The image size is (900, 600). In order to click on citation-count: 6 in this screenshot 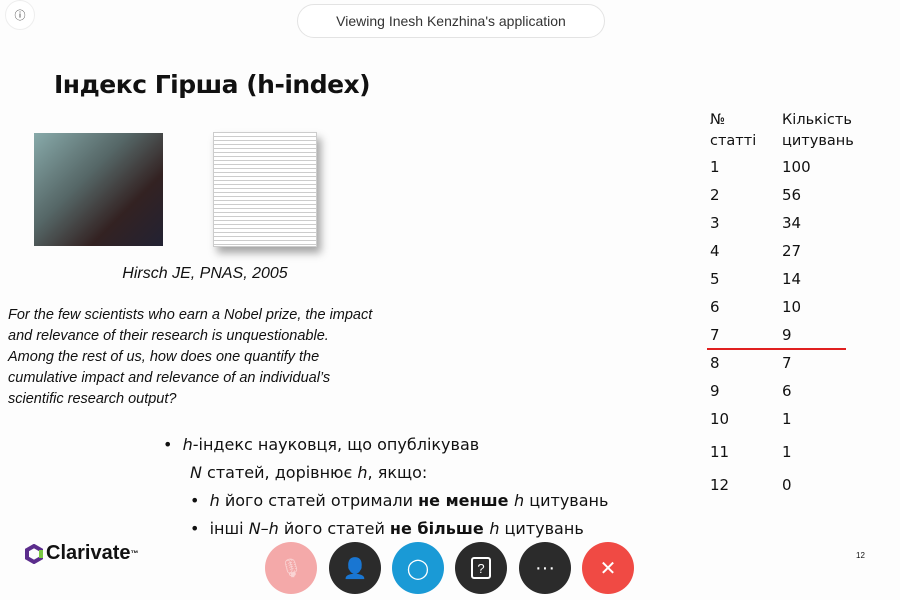, I will do `click(787, 391)`.